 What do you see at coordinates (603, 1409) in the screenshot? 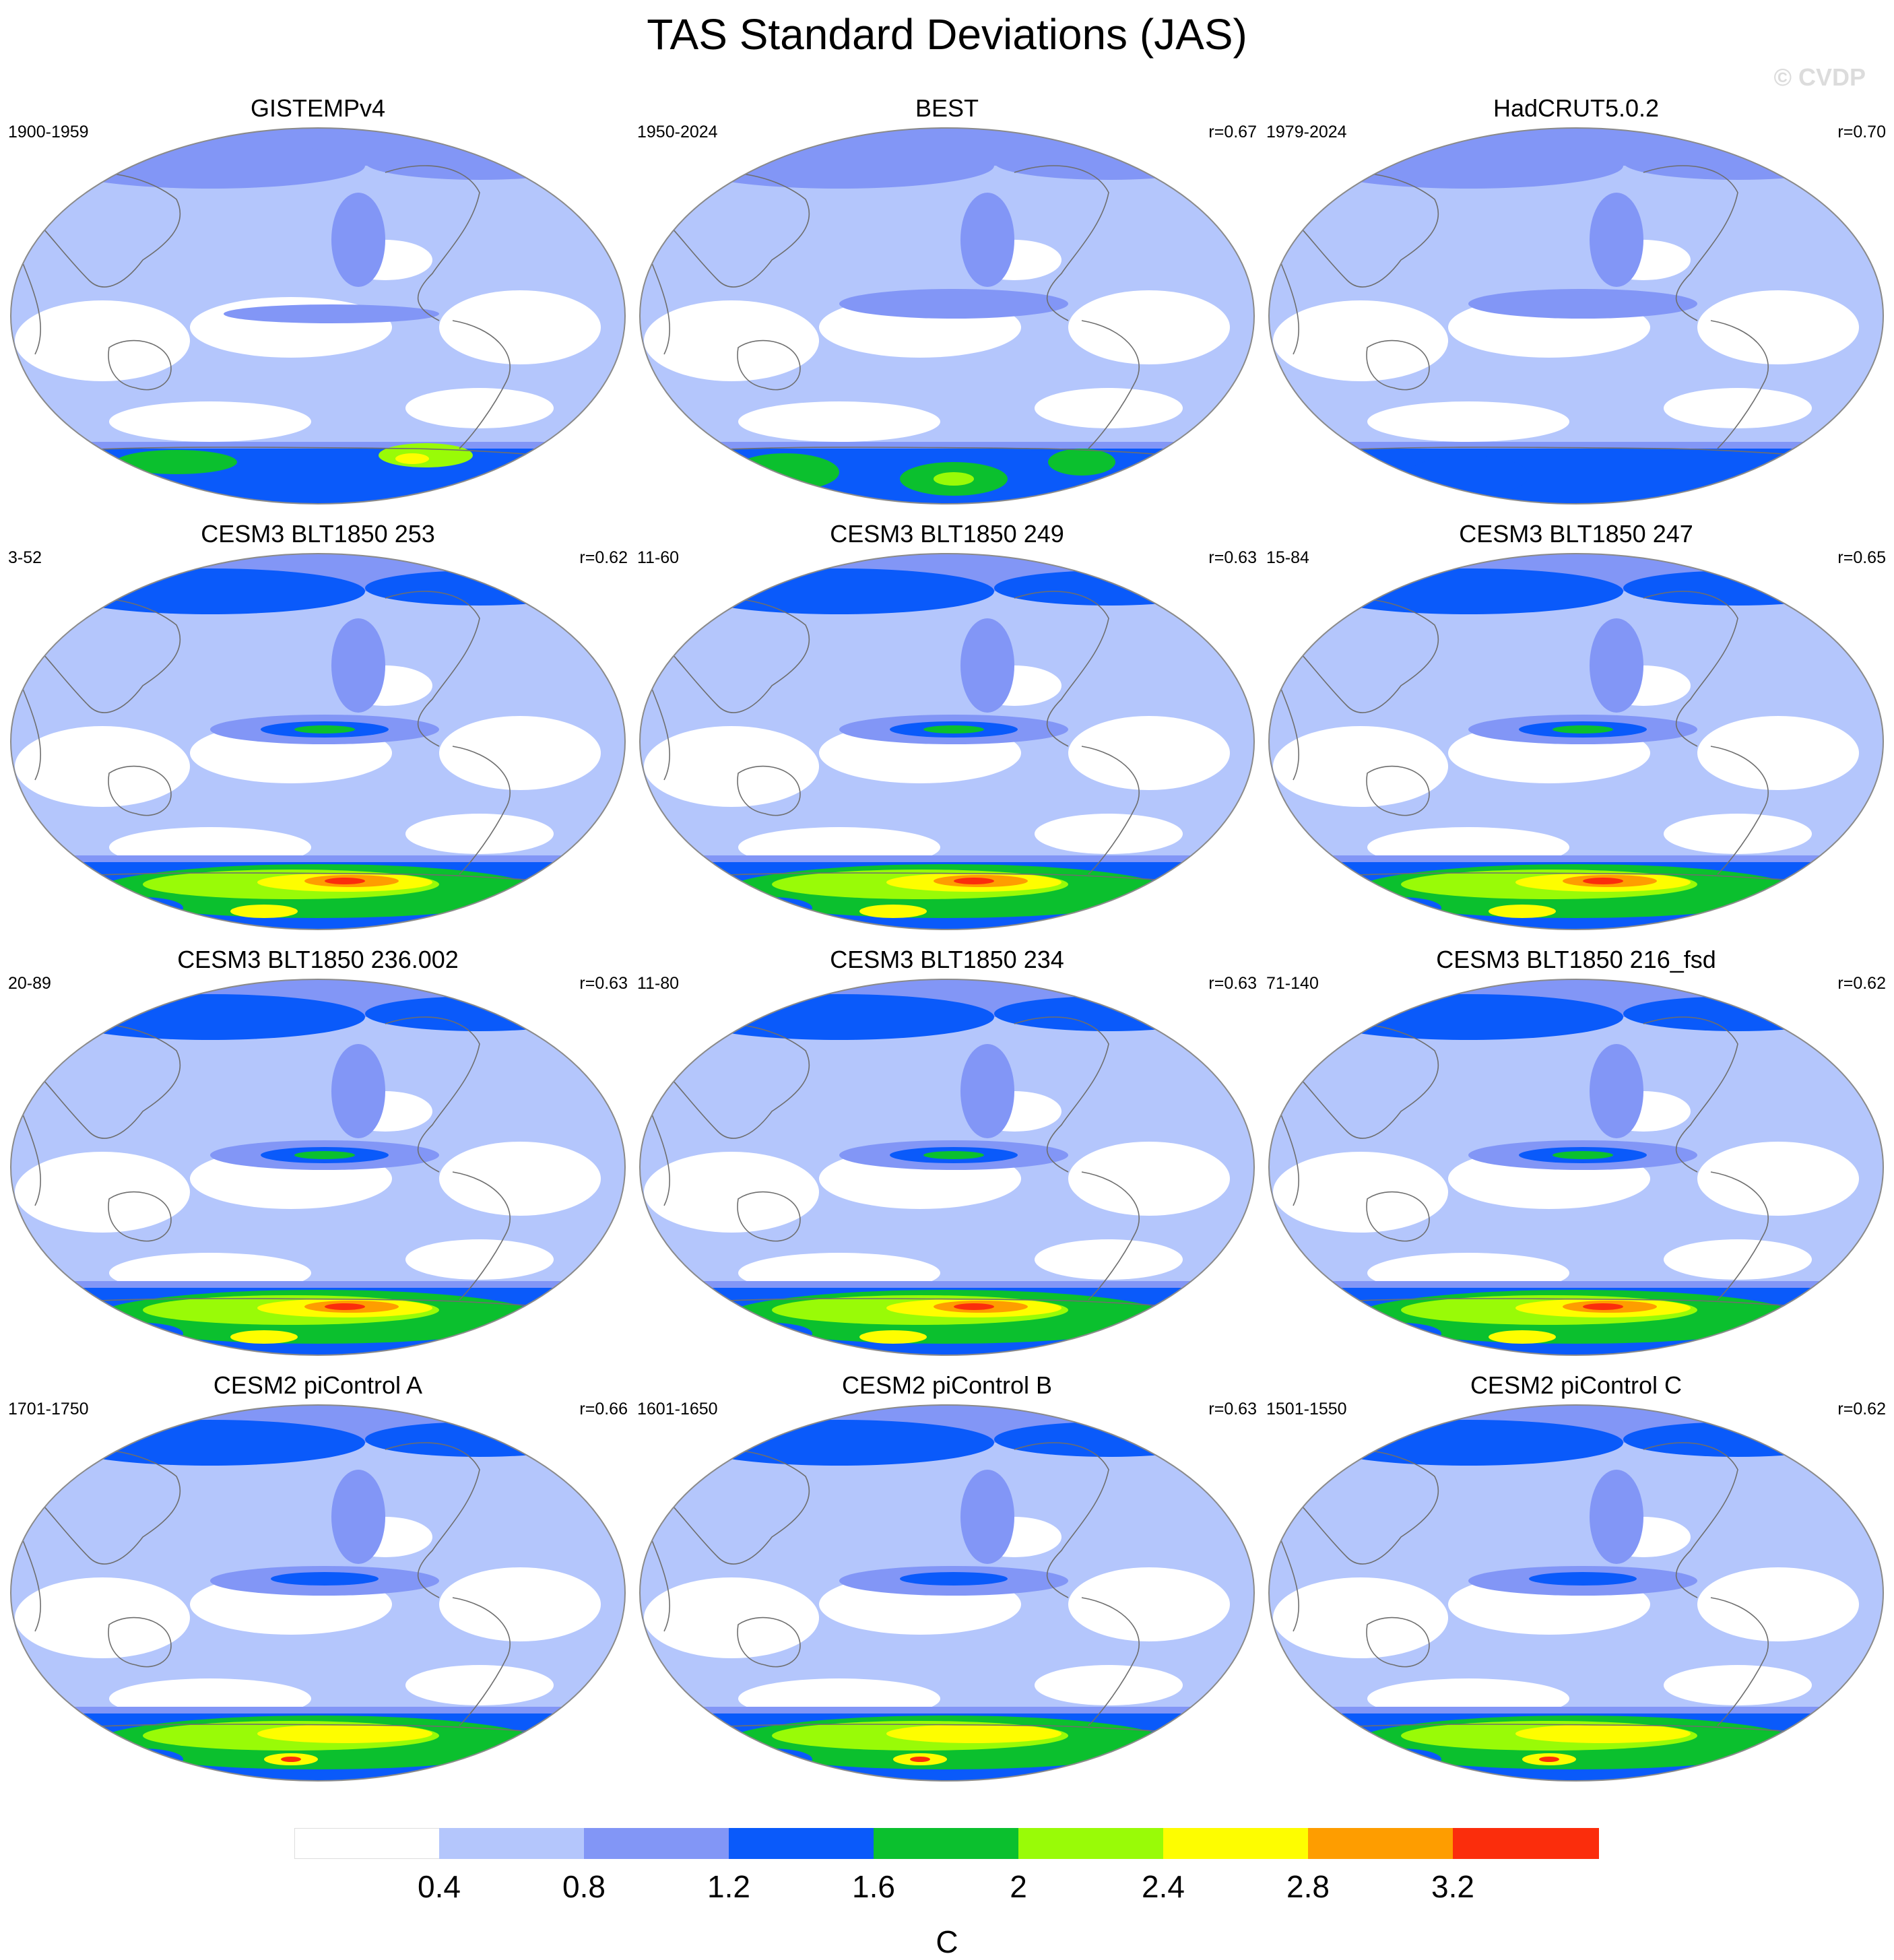
I see `panel-correlation: r=0.66` at bounding box center [603, 1409].